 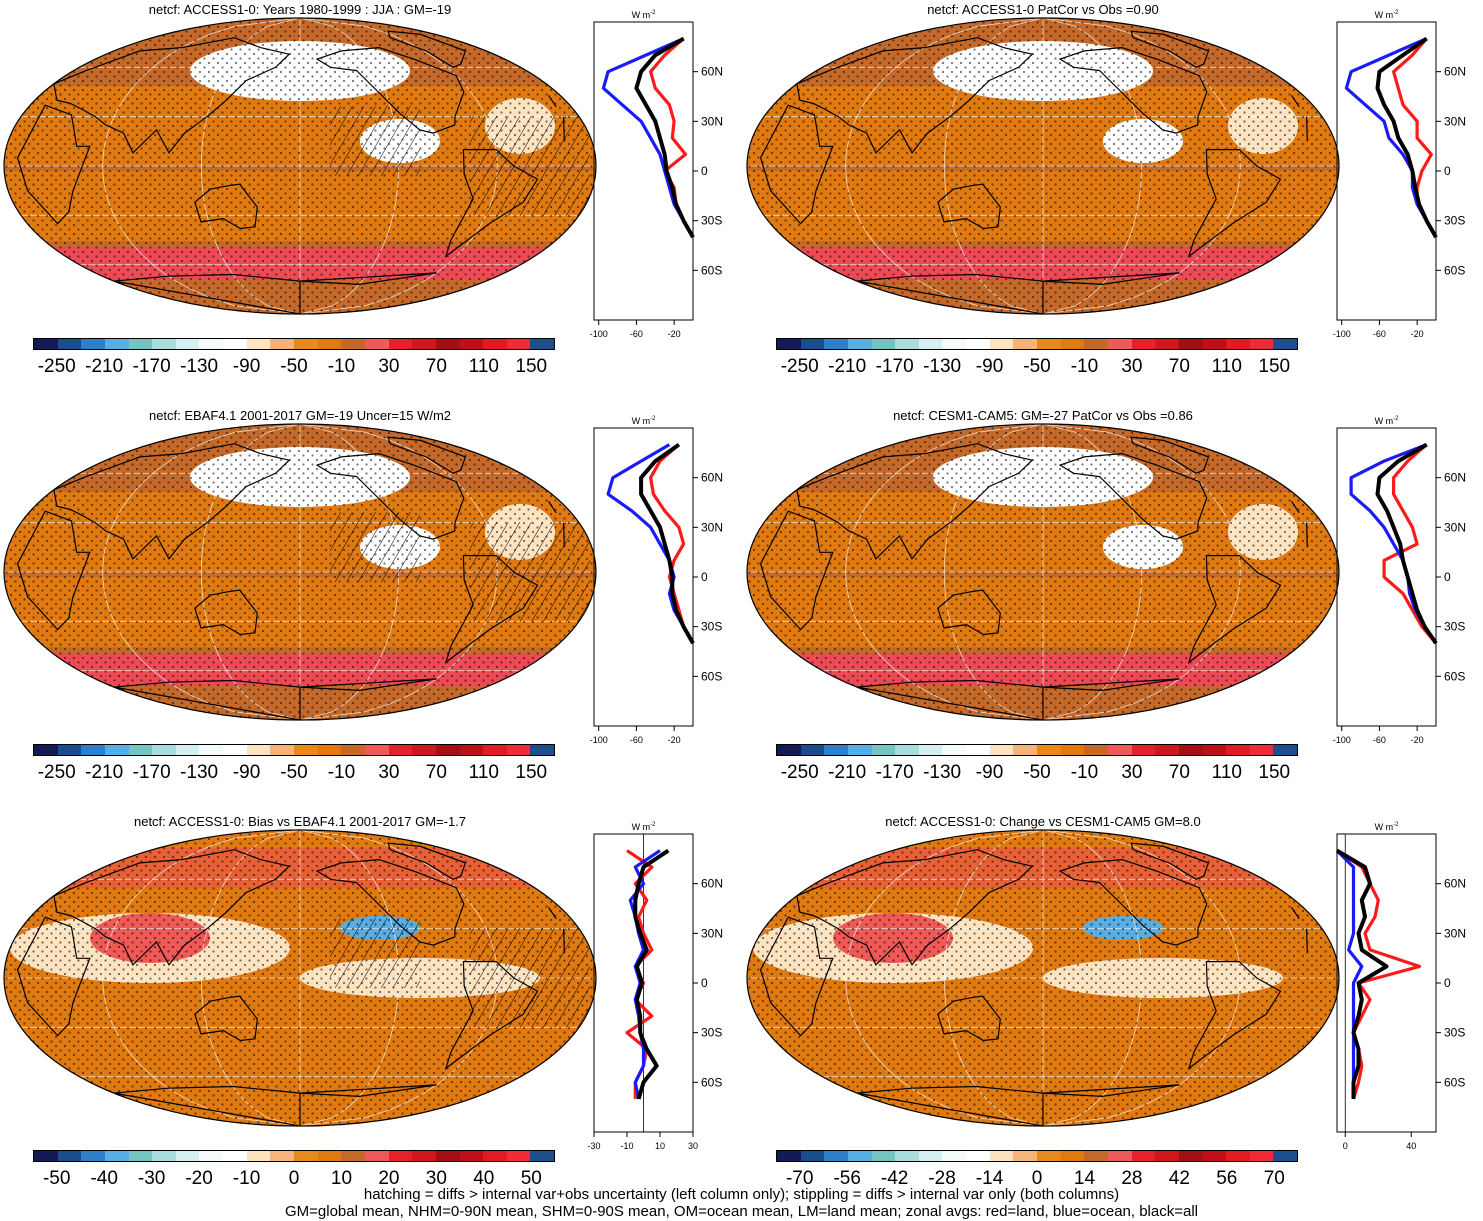 I want to click on colorbar-tick-label: 20, so click(x=389, y=1178).